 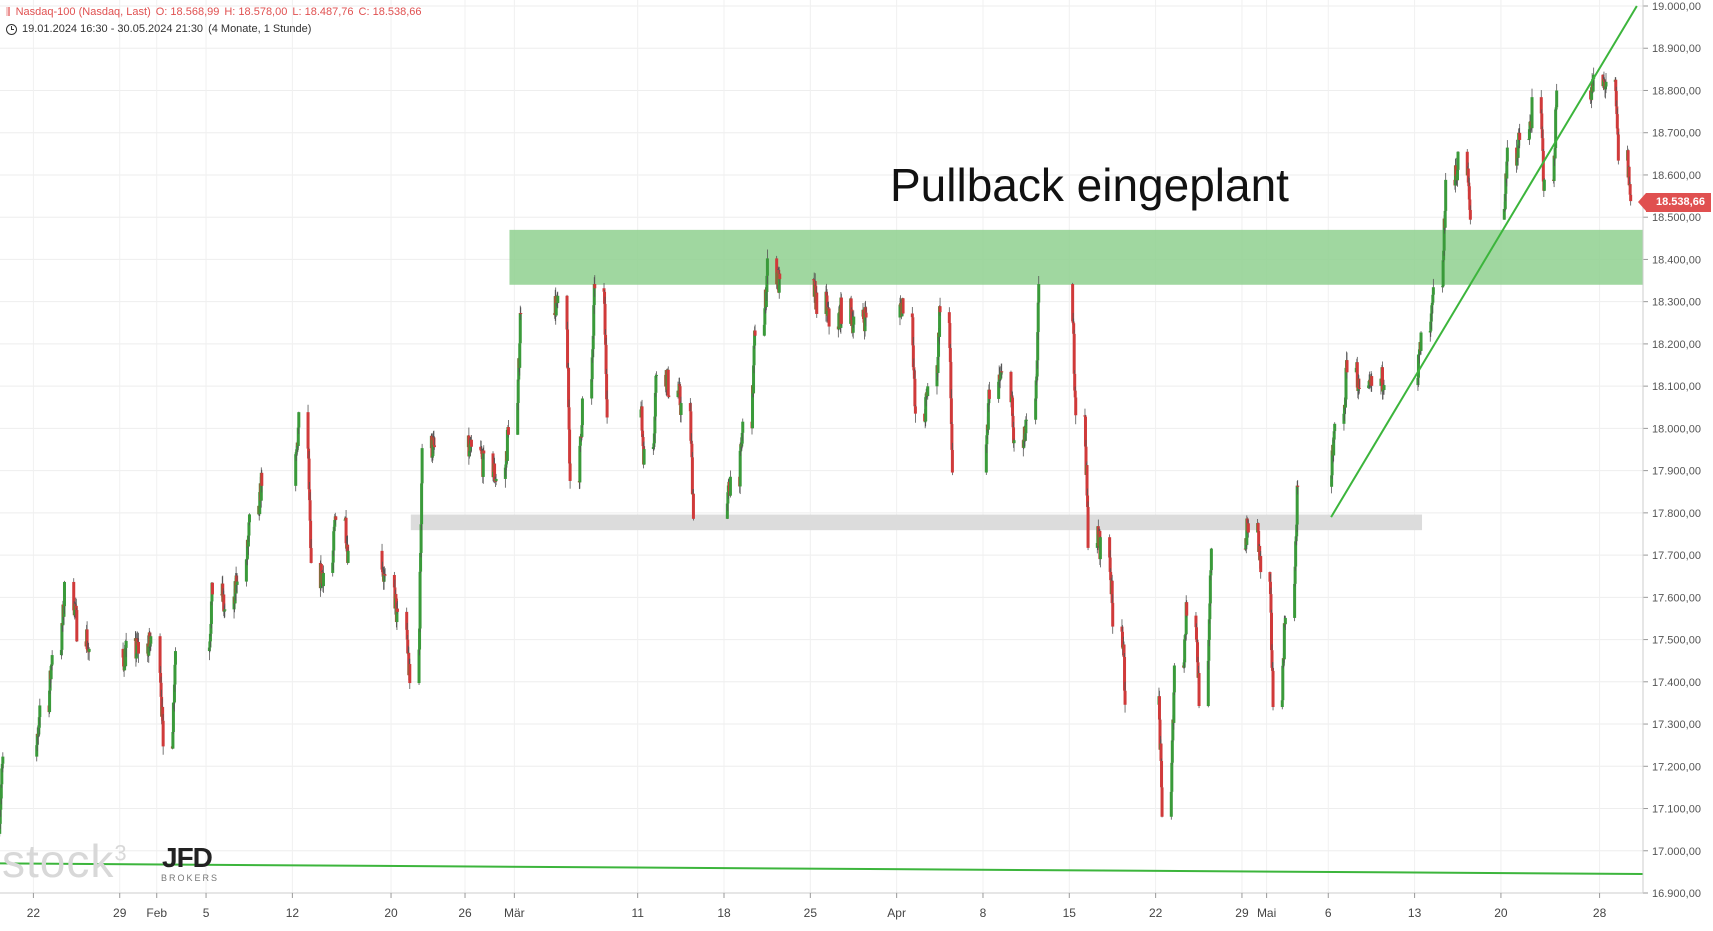 What do you see at coordinates (206, 913) in the screenshot?
I see `x-tick-label: 5` at bounding box center [206, 913].